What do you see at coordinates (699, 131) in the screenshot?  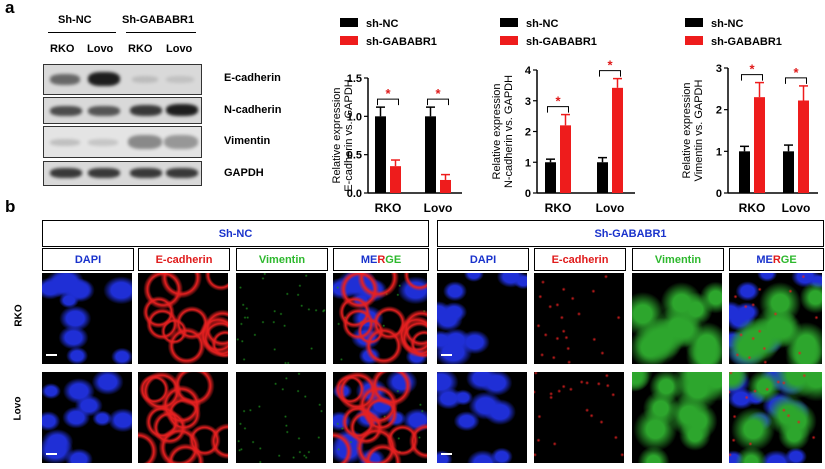 I see `y-axis-label: Vimentin vs. GAPDH` at bounding box center [699, 131].